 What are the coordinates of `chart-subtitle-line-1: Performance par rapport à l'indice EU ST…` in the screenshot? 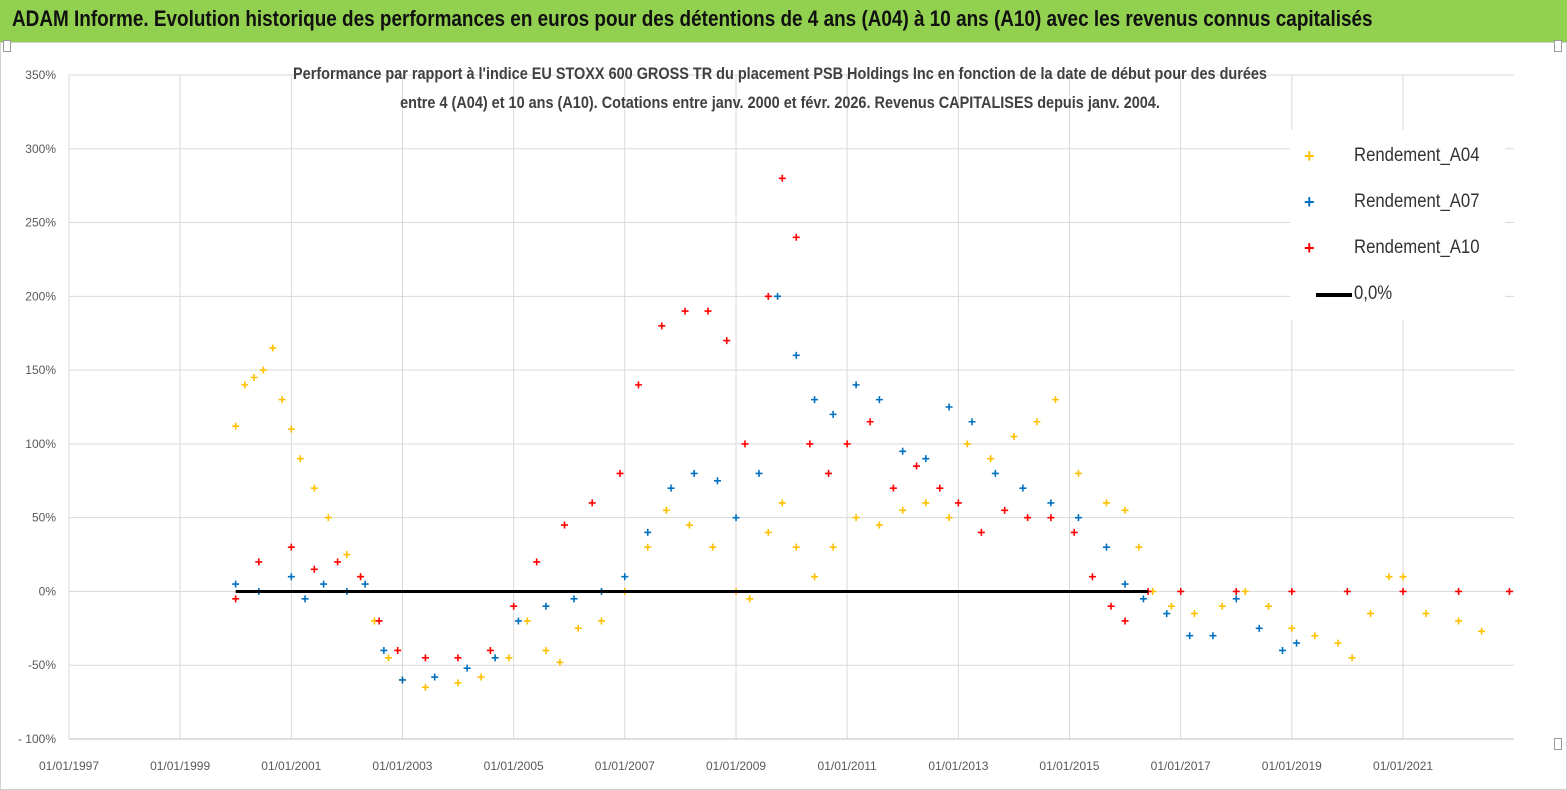 It's located at (780, 73).